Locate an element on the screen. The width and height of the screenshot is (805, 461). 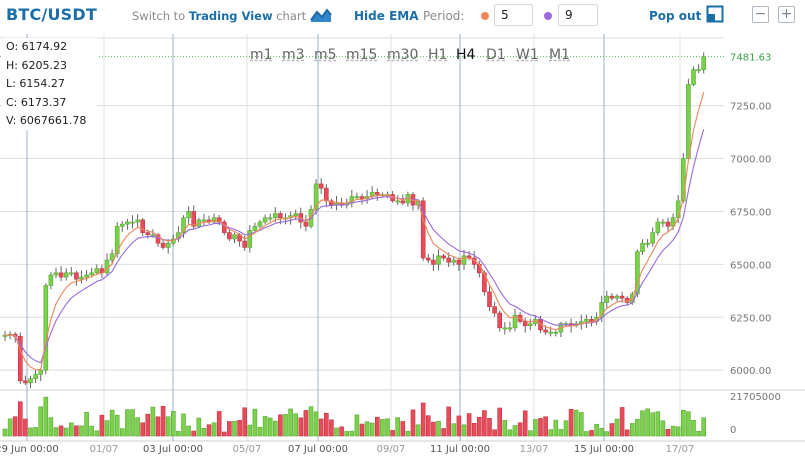
time-tick-label: 29 Jun 00:00 is located at coordinates (29, 449).